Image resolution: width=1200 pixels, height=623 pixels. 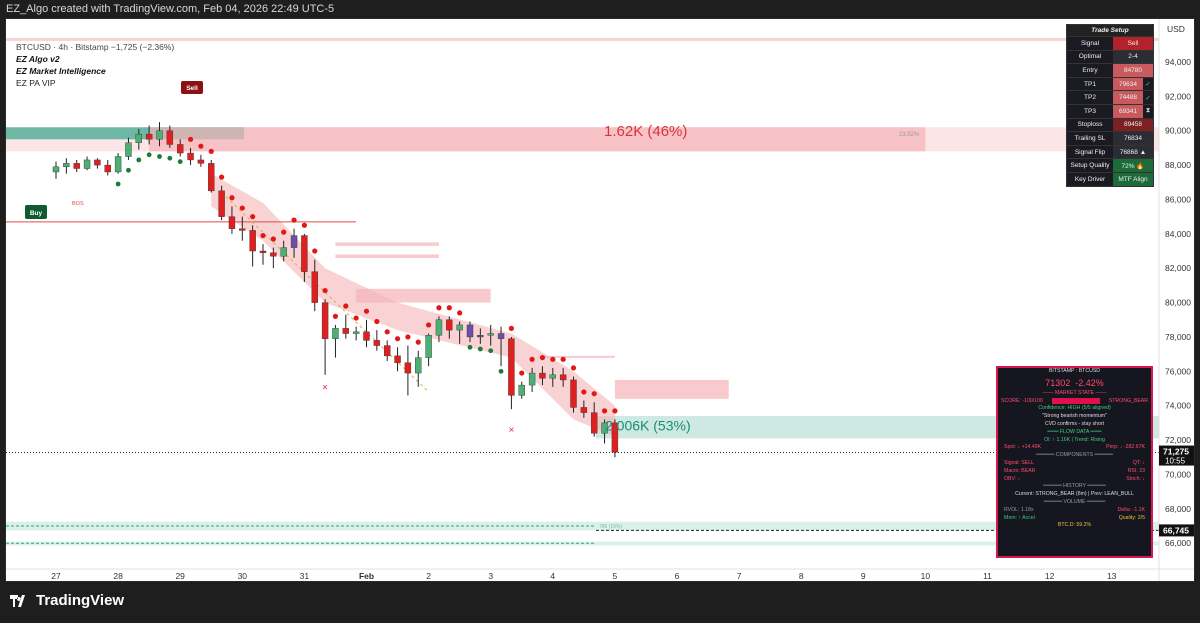 I want to click on indicator-ez-pa-vip: EZ PA VIP, so click(x=36, y=83).